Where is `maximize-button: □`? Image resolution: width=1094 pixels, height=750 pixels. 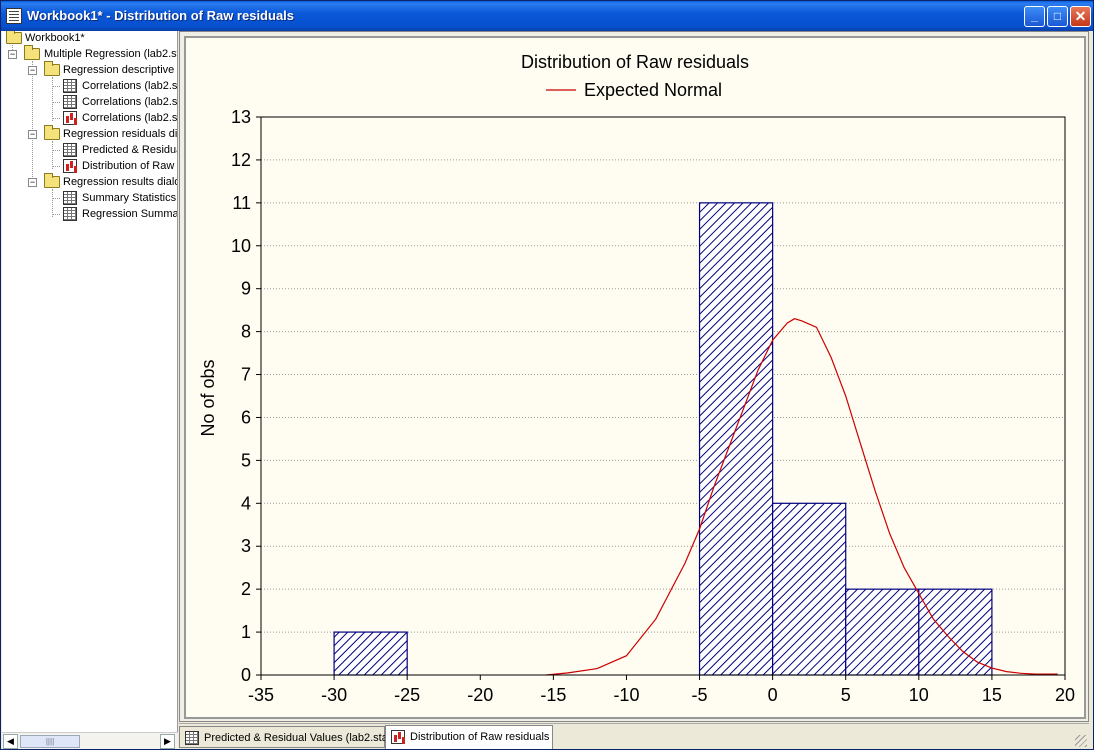
maximize-button: □ is located at coordinates (1057, 16).